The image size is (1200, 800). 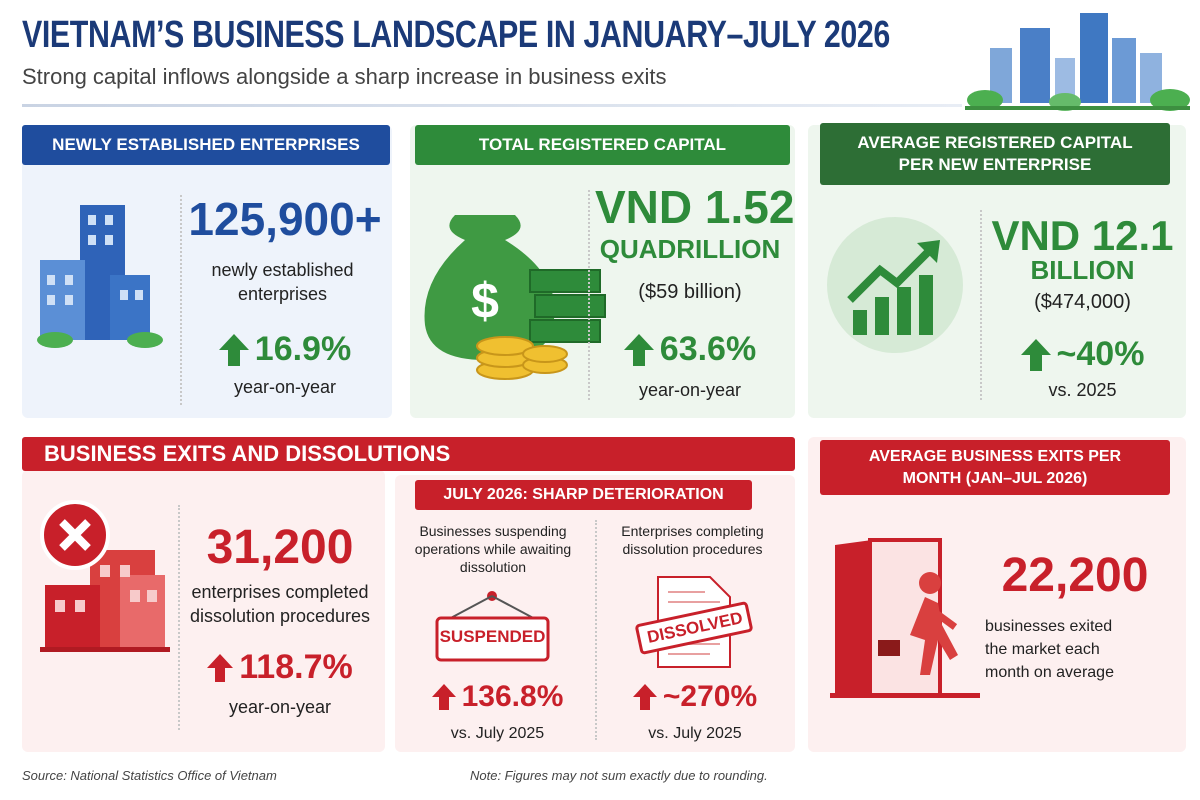 I want to click on sign: SUSPENDED, so click(x=492, y=626).